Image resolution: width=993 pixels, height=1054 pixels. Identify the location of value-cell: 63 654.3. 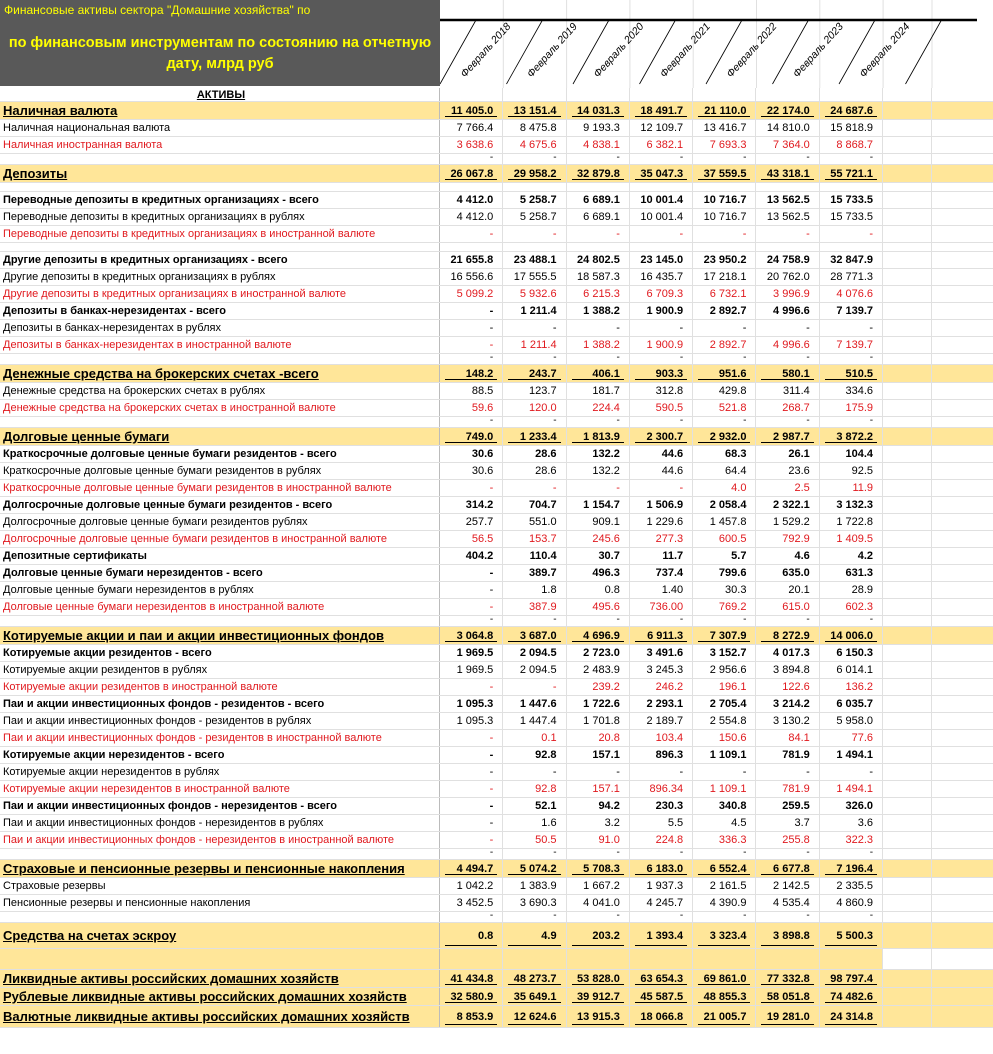
(662, 978).